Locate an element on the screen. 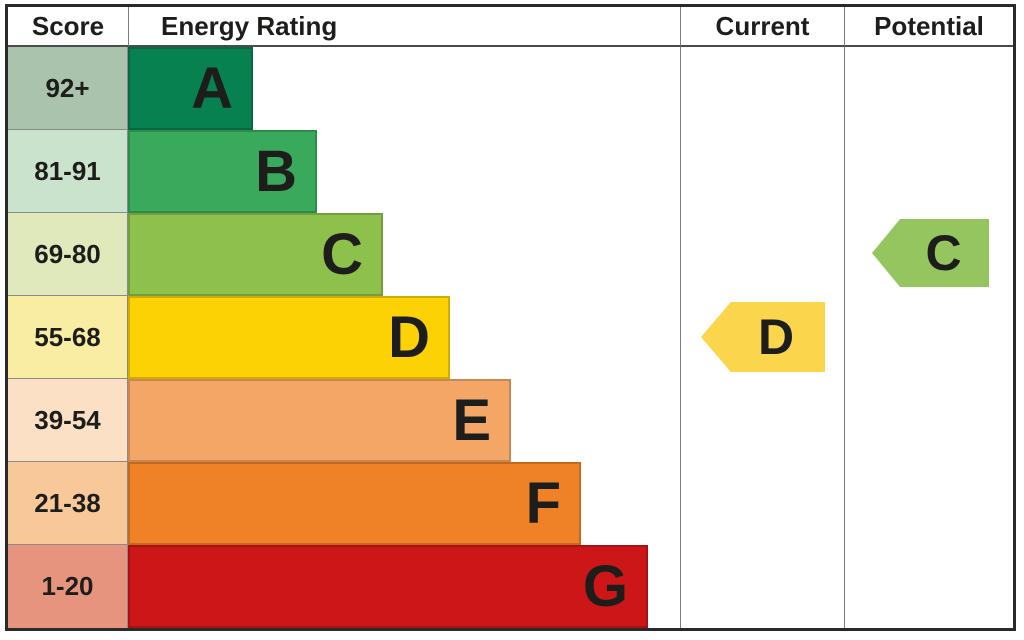  current-rating-arrow: D is located at coordinates (763, 337).